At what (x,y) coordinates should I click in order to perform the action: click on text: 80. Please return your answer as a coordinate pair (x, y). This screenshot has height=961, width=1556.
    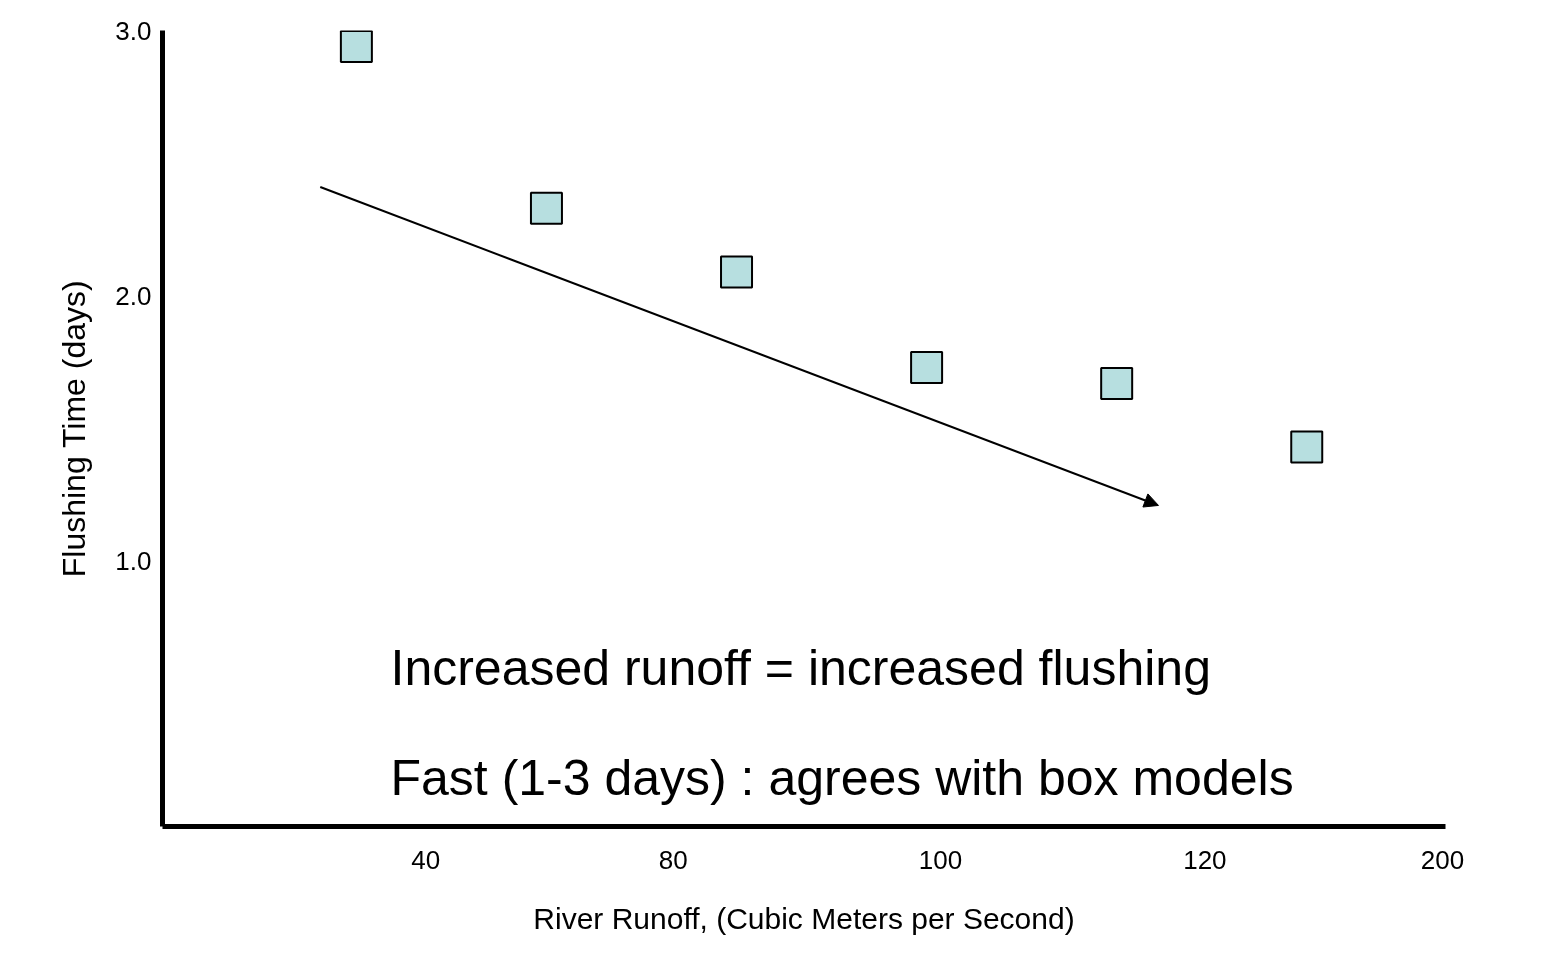
    Looking at the image, I should click on (673, 859).